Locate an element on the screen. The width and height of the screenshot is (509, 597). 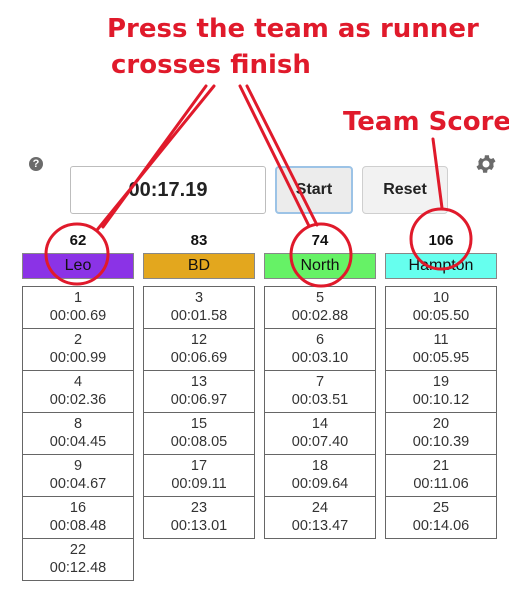
start-button: Start is located at coordinates (314, 190).